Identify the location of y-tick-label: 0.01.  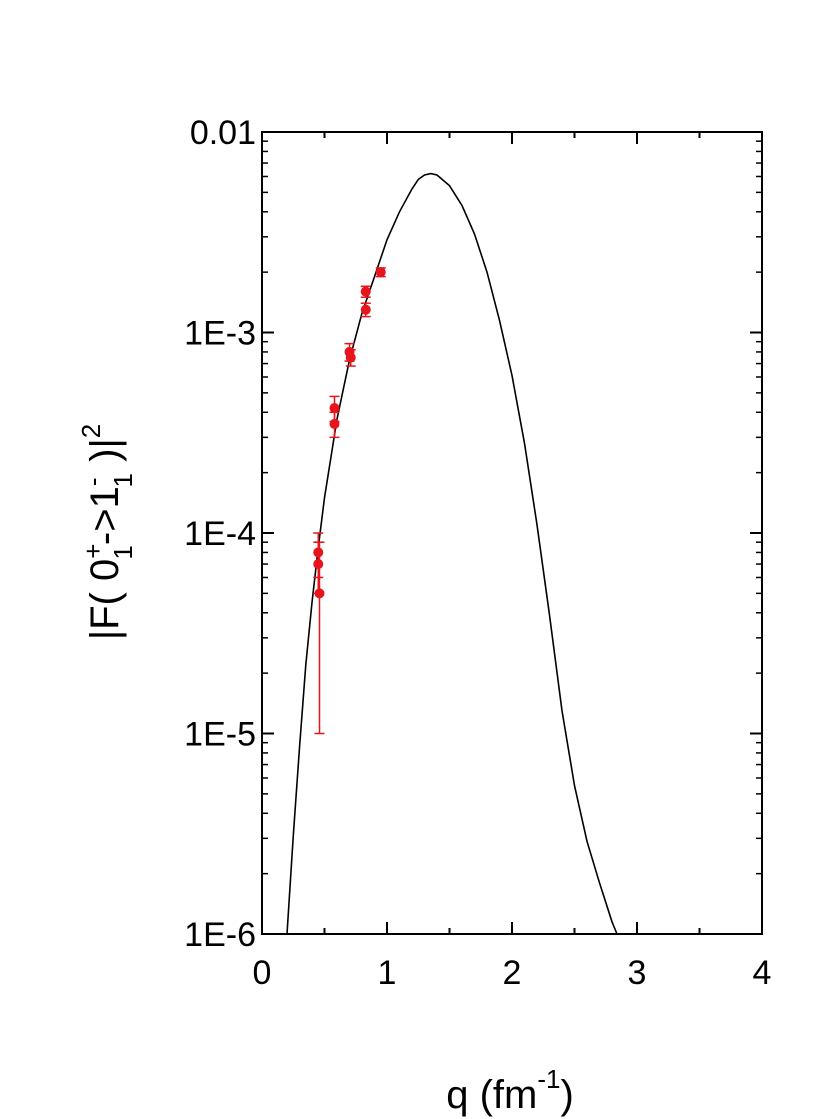
(223, 133).